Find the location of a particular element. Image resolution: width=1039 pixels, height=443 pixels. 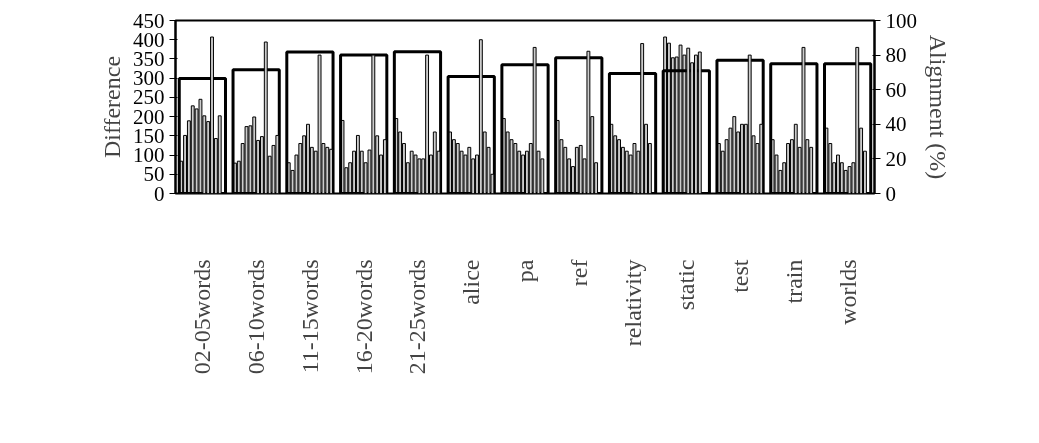

x-tick-label: alice is located at coordinates (471, 282).